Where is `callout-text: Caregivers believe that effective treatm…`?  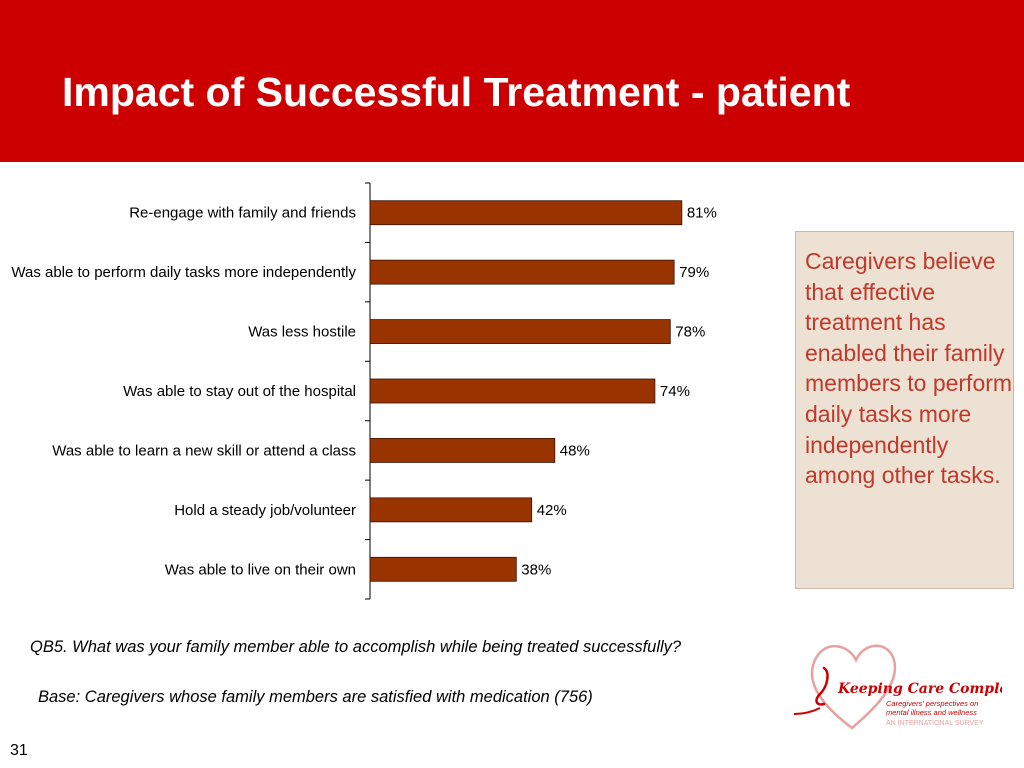
callout-text: Caregivers believe that effective treatm… is located at coordinates (909, 368).